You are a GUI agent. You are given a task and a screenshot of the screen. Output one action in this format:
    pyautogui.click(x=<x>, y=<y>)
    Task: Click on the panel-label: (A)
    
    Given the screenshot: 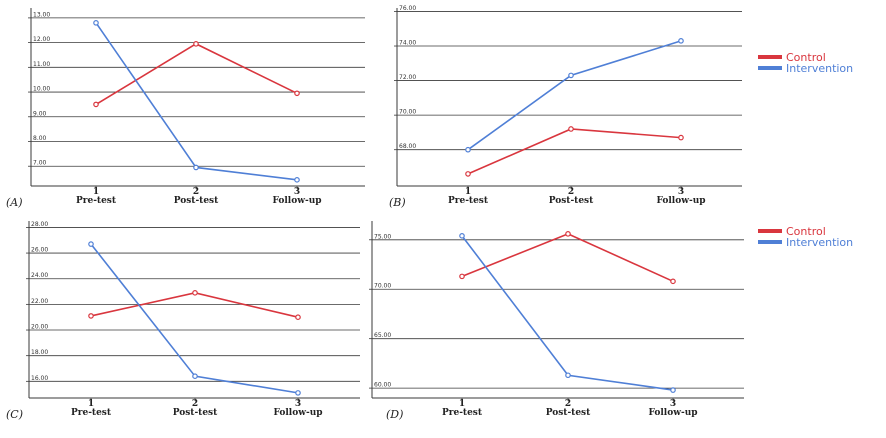 What is the action you would take?
    pyautogui.click(x=14, y=202)
    